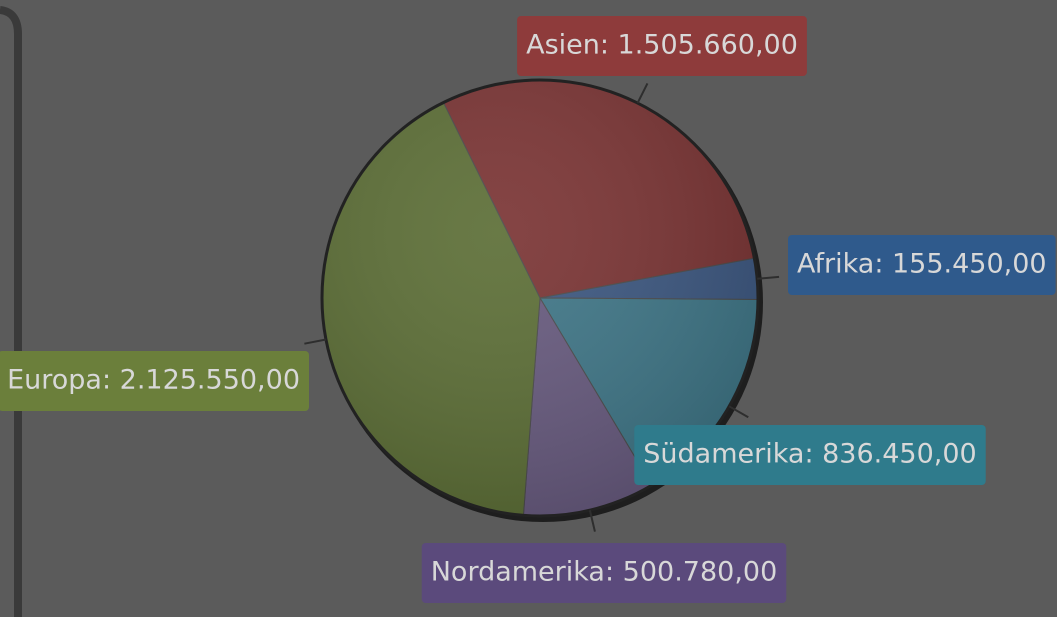 Image resolution: width=1057 pixels, height=617 pixels. I want to click on data-label: Afrika: 155.450,00, so click(922, 264).